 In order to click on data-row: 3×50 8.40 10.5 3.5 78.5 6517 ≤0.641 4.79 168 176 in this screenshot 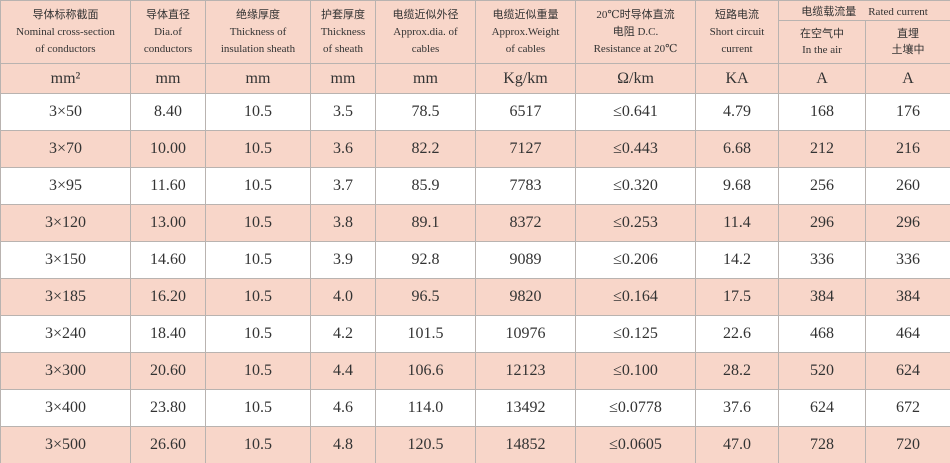, I will do `click(475, 112)`.